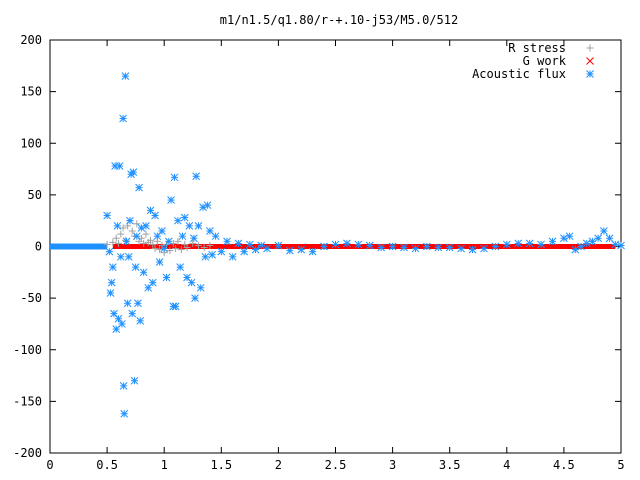 This screenshot has width=640, height=480. Describe the element at coordinates (506, 465) in the screenshot. I see `x-tick-label: 4` at that location.